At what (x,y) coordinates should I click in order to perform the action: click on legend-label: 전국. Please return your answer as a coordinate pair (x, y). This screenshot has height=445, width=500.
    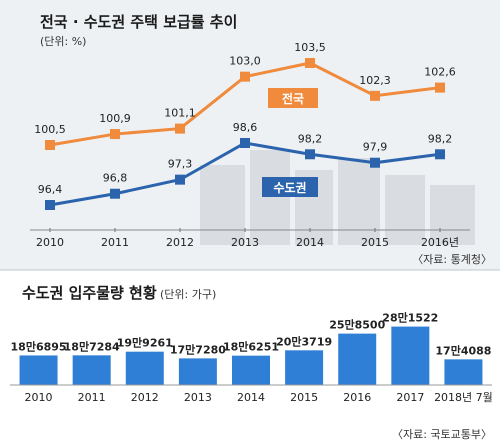
    Looking at the image, I should click on (293, 98).